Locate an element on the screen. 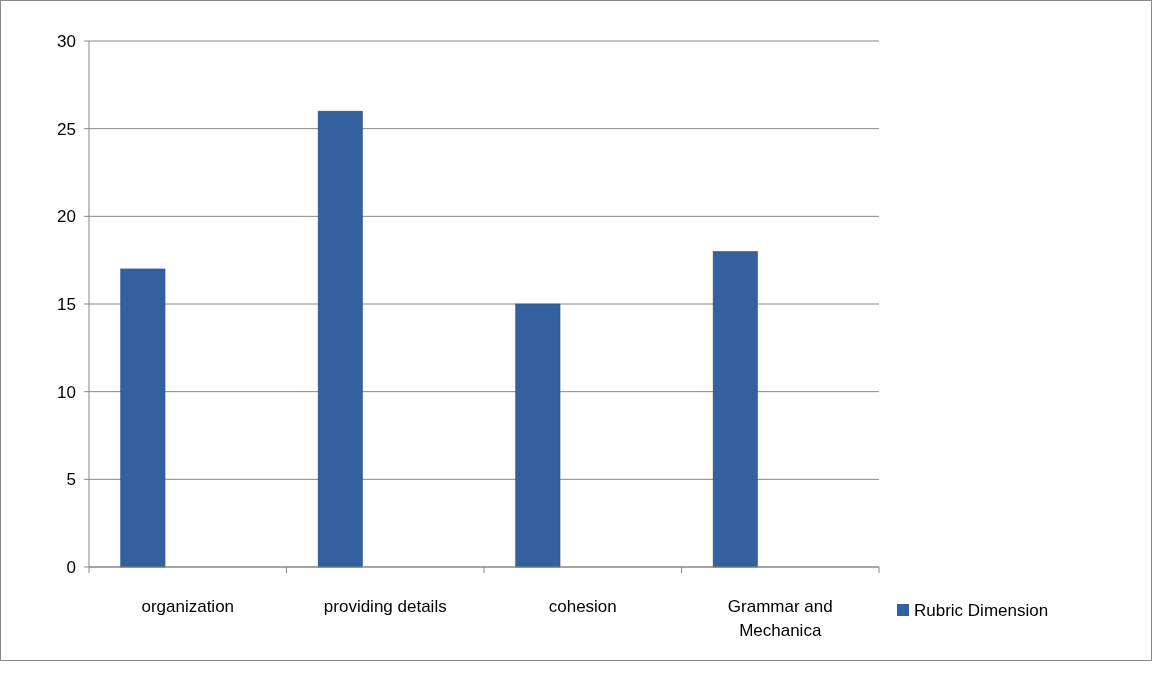  y-tick-label: 15 is located at coordinates (66, 304).